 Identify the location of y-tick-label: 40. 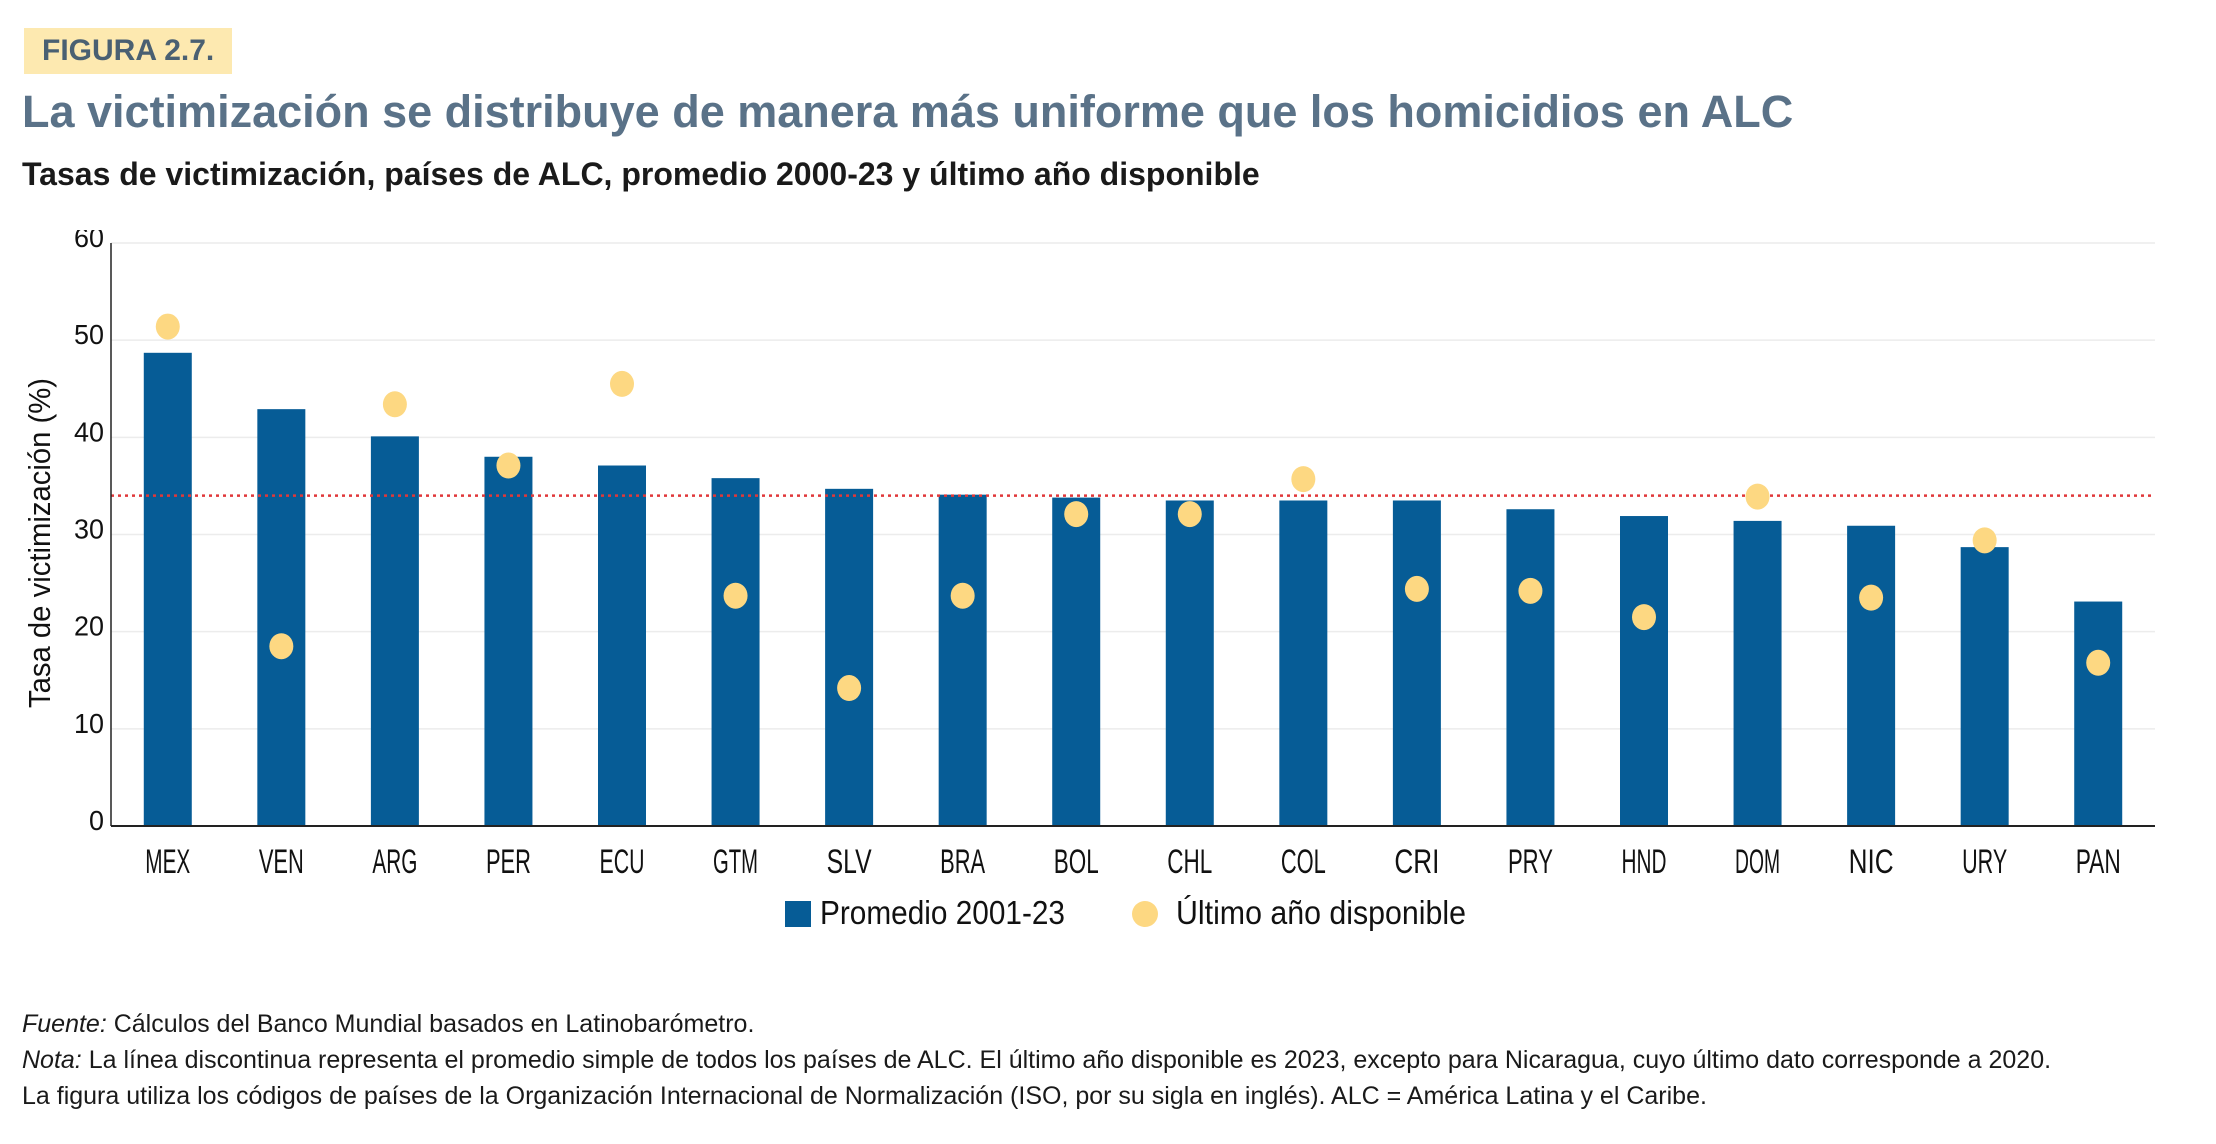
(89, 431).